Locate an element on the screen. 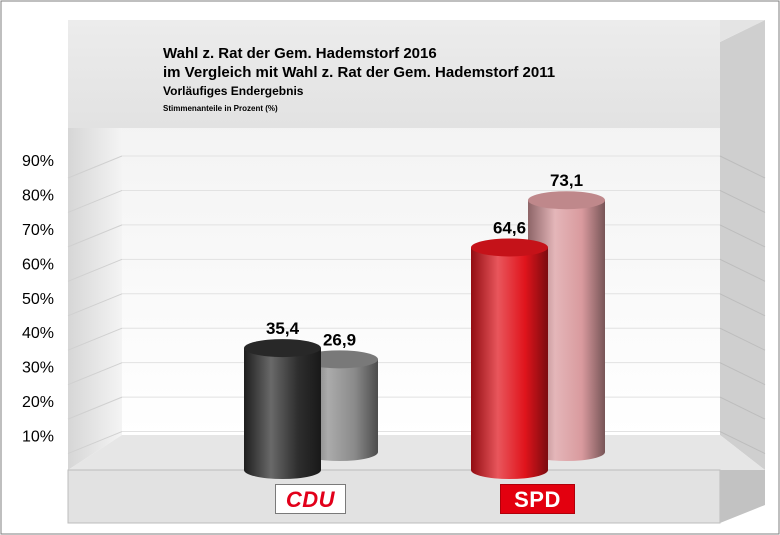  title-line-1: Wahl z. Rat der Gem. Hademstorf 2016 is located at coordinates (300, 53).